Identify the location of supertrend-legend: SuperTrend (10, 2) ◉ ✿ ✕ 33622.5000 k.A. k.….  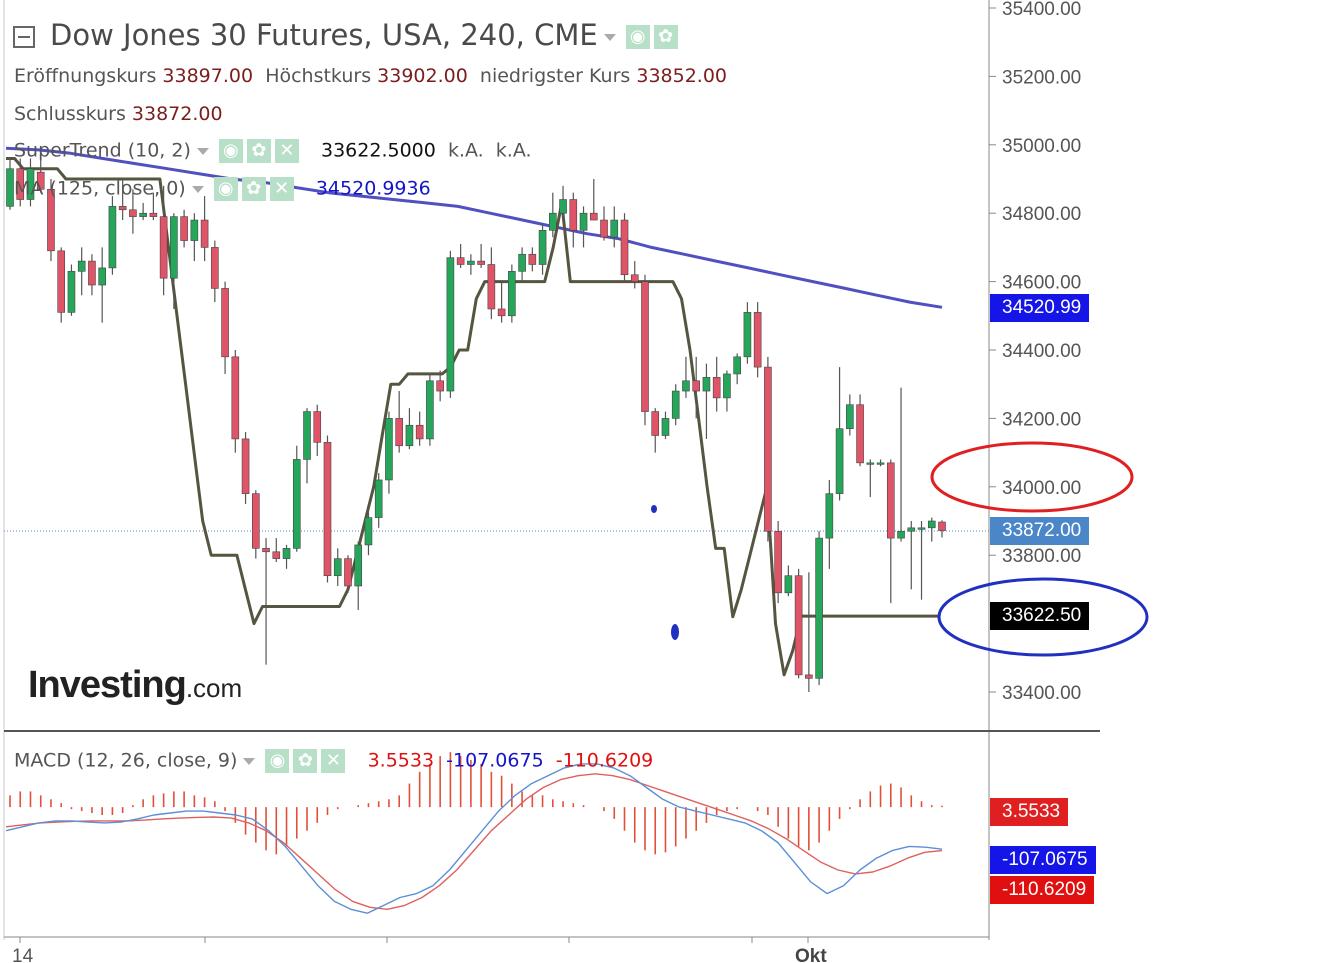
(273, 151).